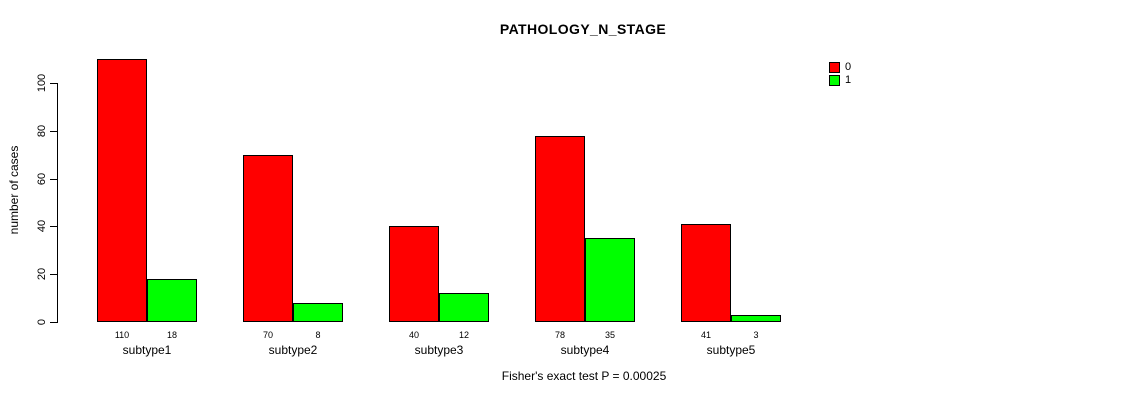 This screenshot has width=1140, height=400. What do you see at coordinates (848, 67) in the screenshot?
I see `legend-label: 0` at bounding box center [848, 67].